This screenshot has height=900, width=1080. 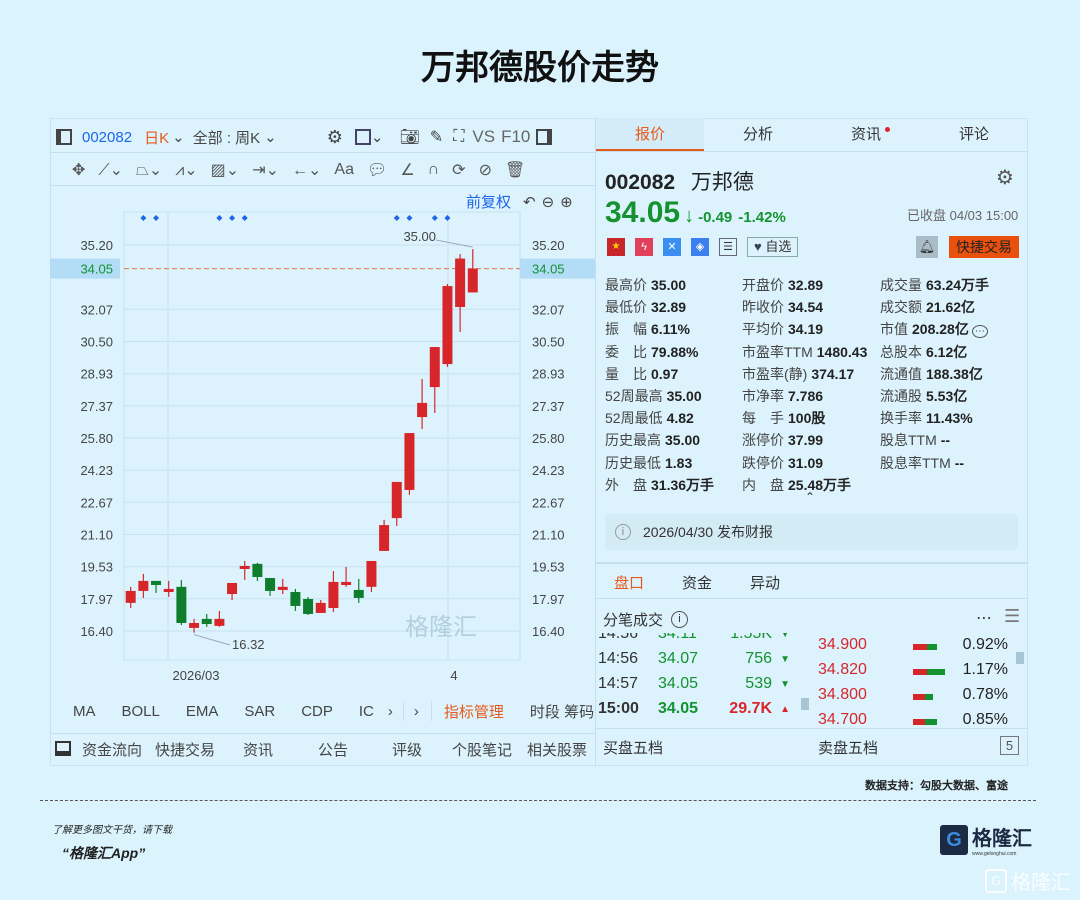 I want to click on bottom-tab: 公告, so click(x=333, y=750).